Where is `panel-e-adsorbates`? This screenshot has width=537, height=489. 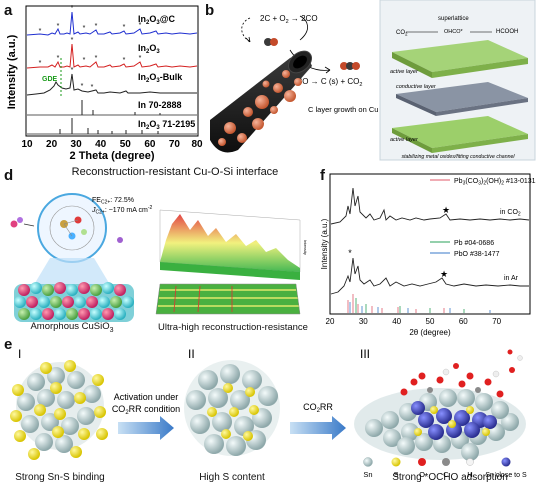
panel-e-adsorbates is located at coordinates (461, 373).